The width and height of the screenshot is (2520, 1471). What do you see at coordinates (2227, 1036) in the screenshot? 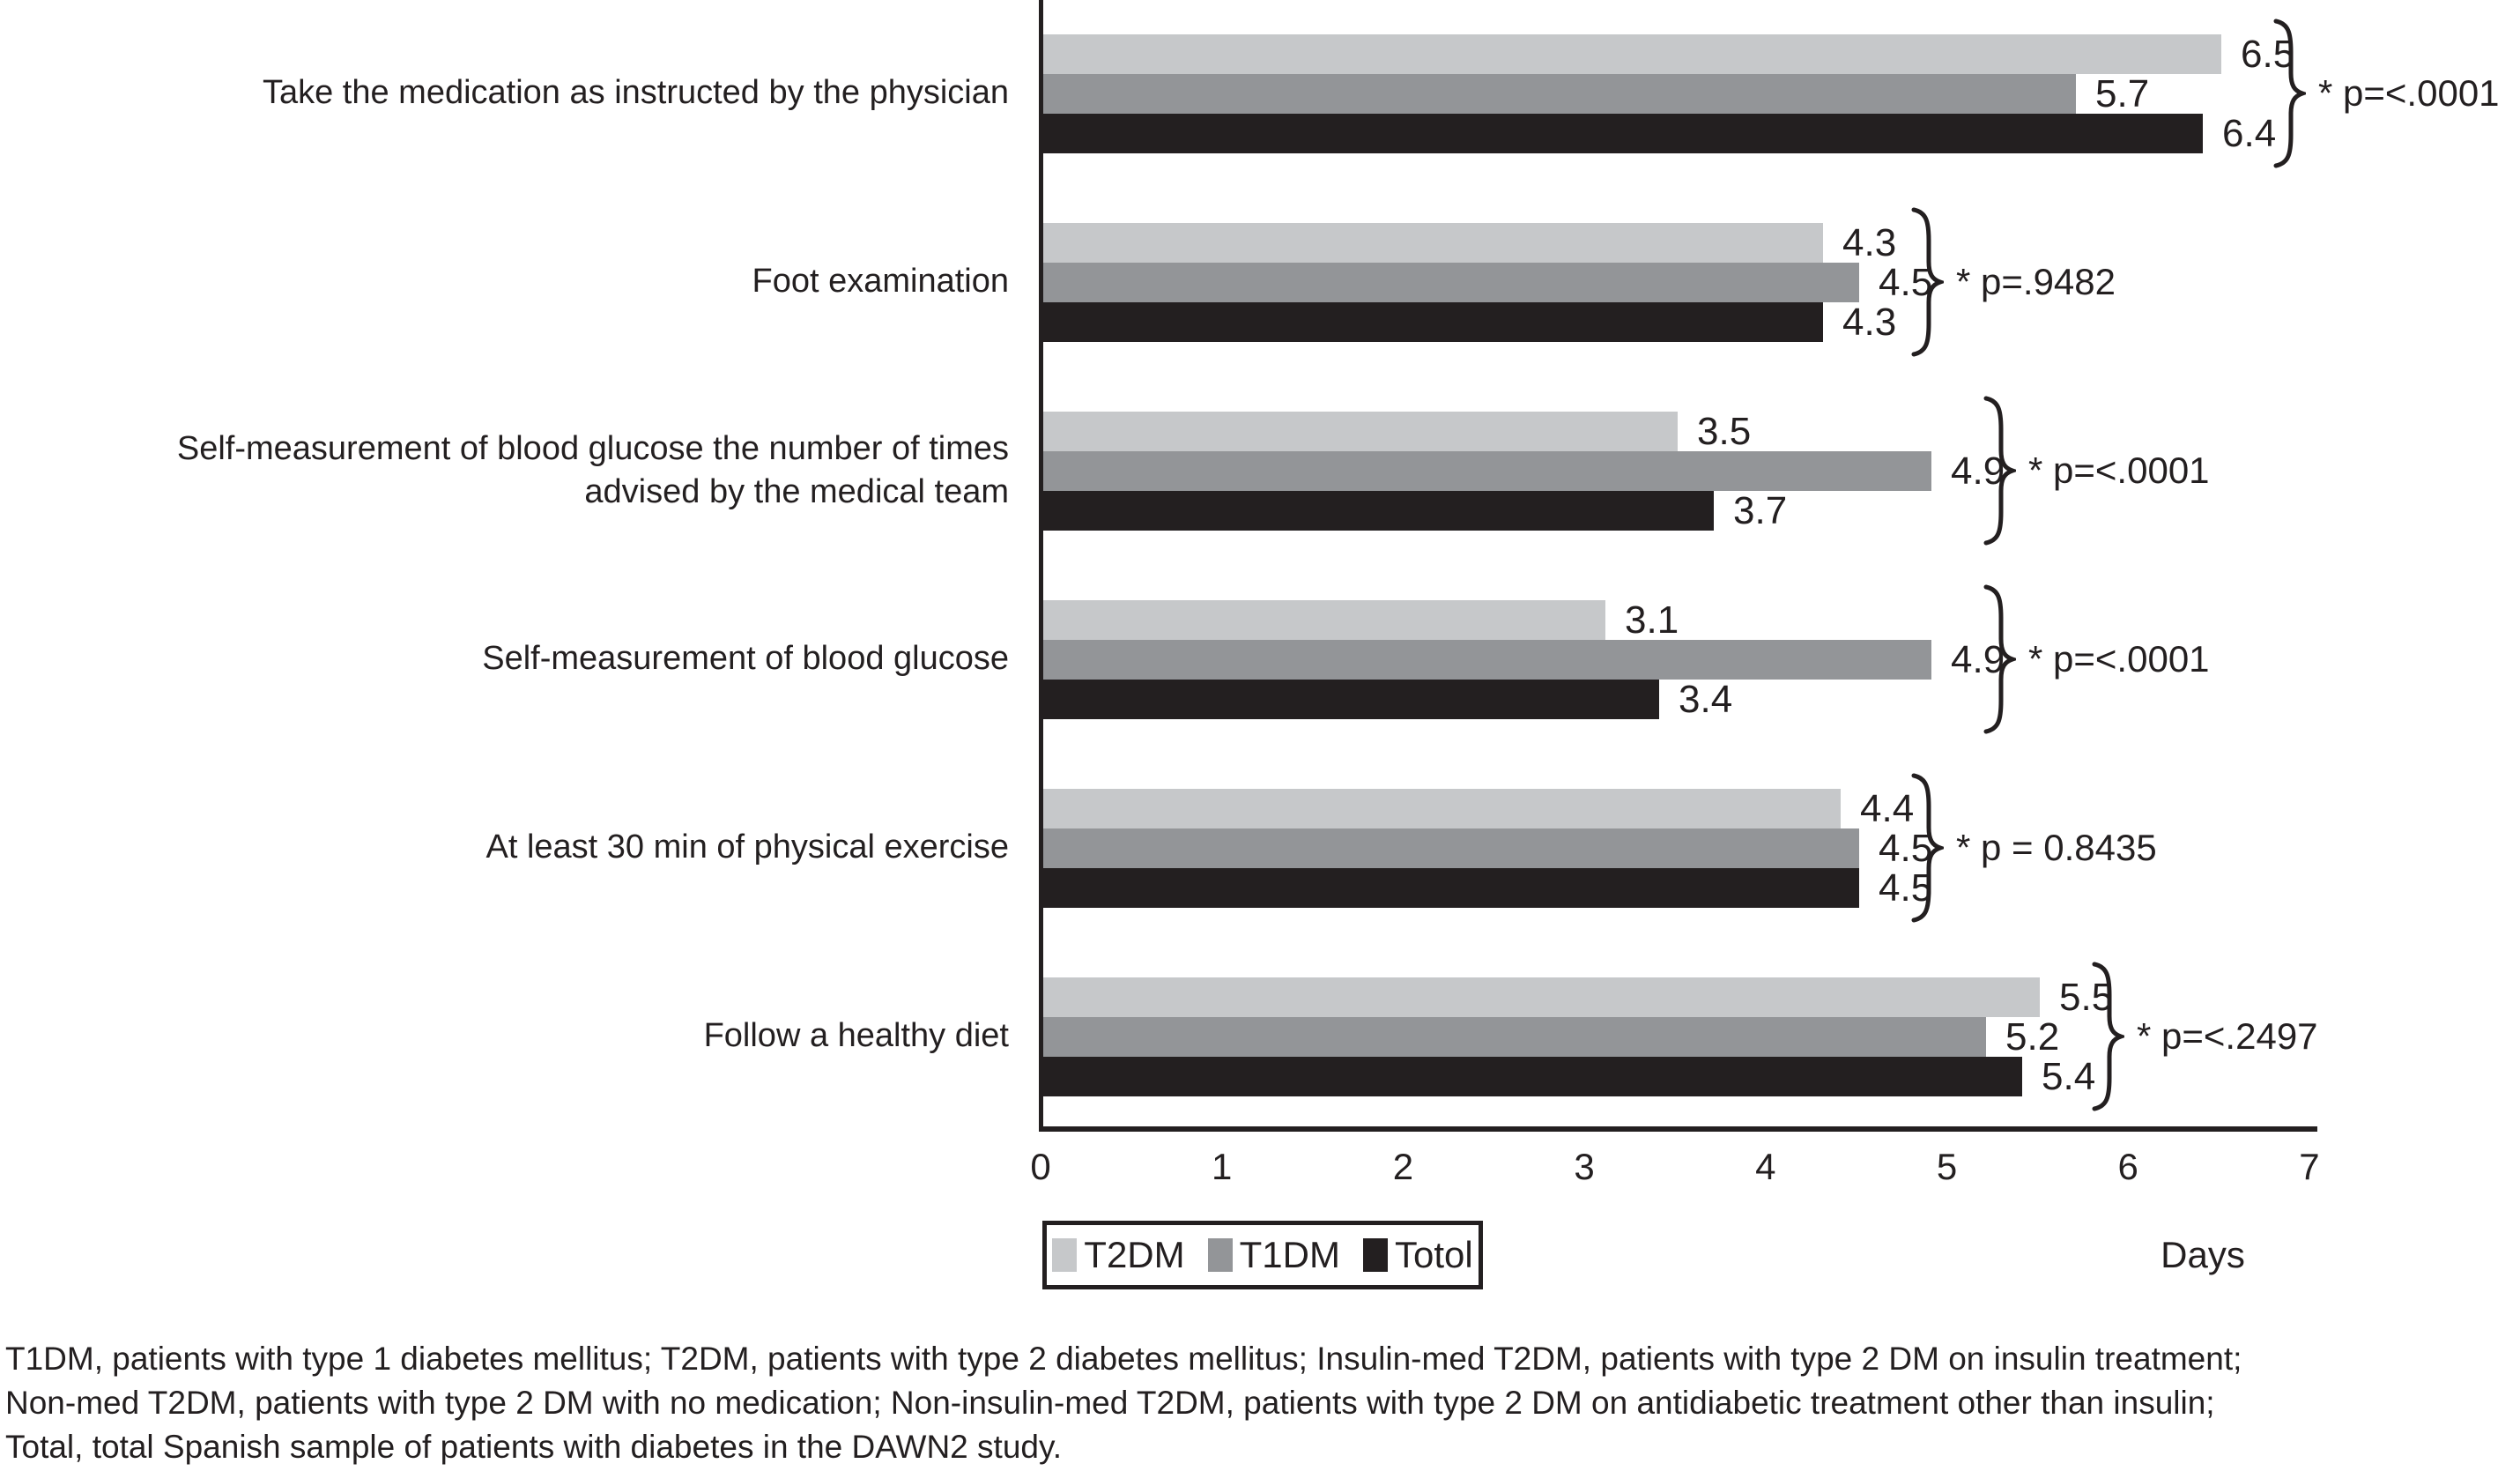
I see `p-value-label: * p=<.2497` at bounding box center [2227, 1036].